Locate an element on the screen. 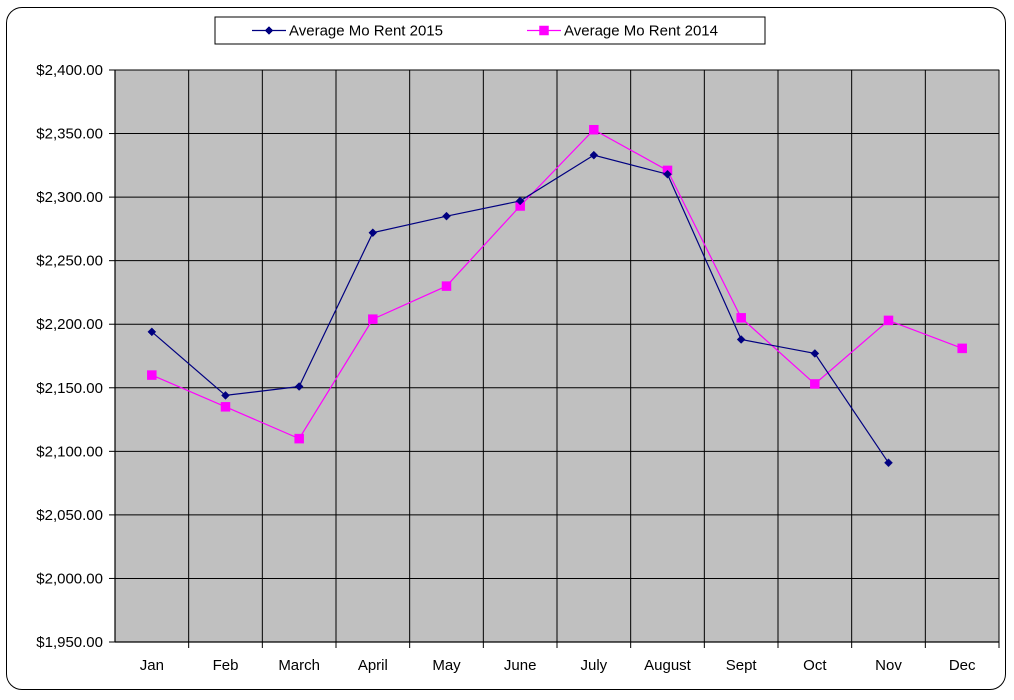  x-tick-label: Nov is located at coordinates (888, 665).